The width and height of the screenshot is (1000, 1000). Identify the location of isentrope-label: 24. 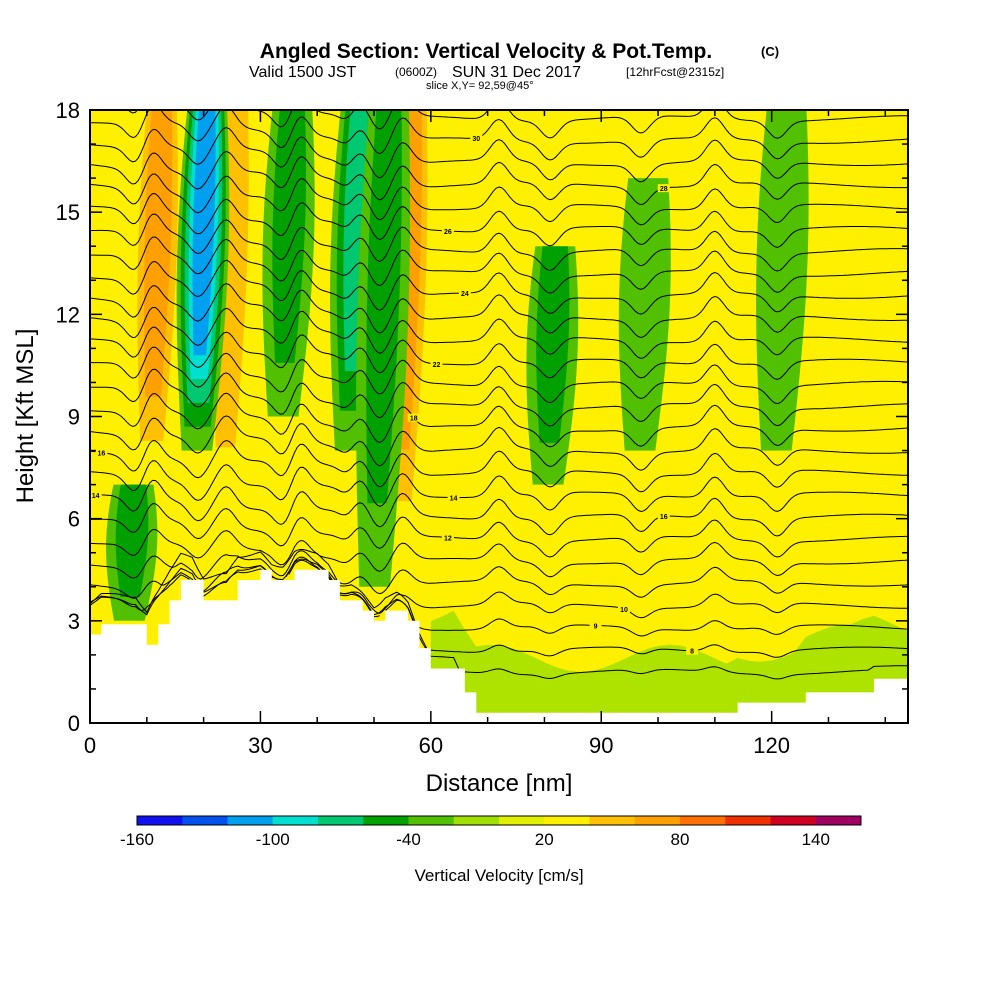
(465, 294).